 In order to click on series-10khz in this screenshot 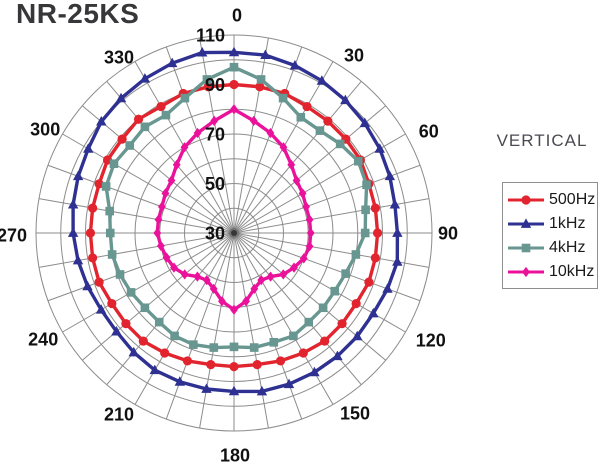, I will do `click(234, 209)`.